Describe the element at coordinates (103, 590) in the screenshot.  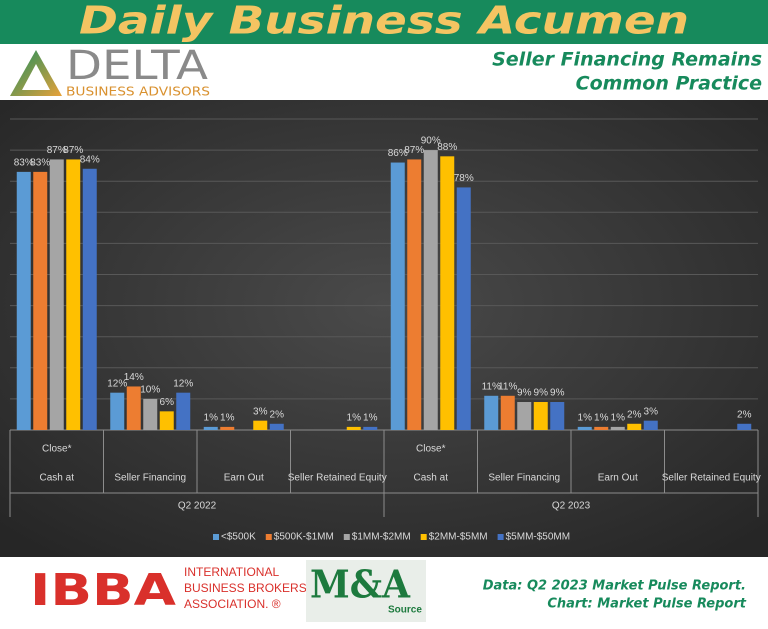
I see `ibba-logo: IBBA` at that location.